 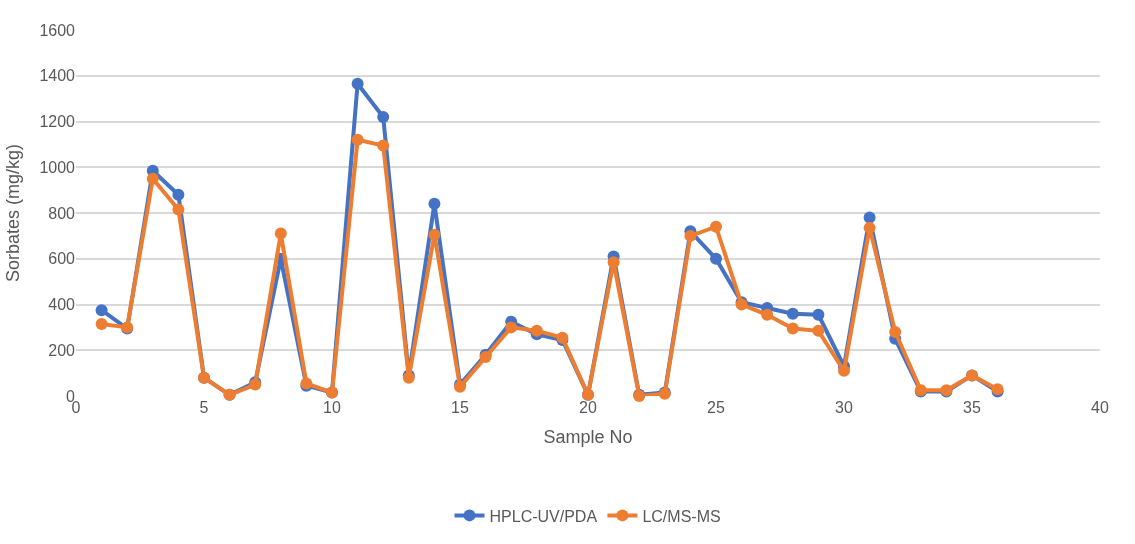 I want to click on x-tick-label: 5, so click(x=204, y=407).